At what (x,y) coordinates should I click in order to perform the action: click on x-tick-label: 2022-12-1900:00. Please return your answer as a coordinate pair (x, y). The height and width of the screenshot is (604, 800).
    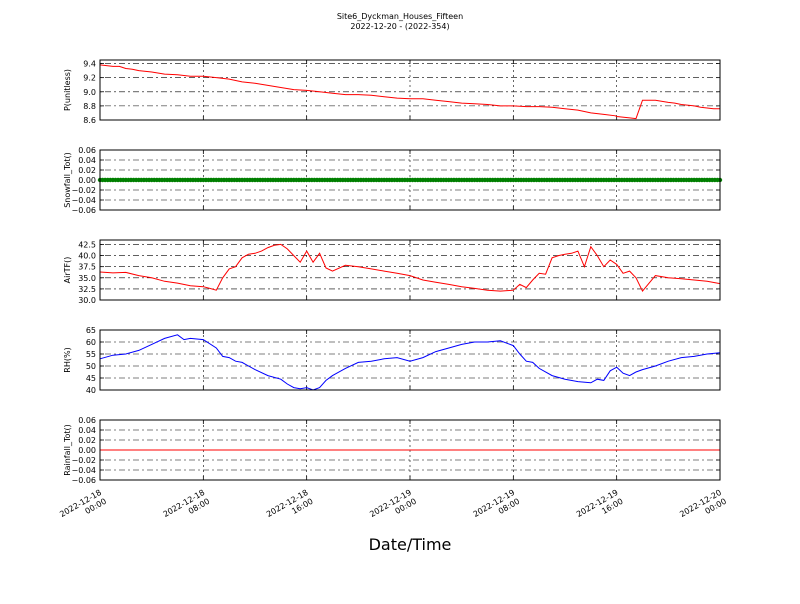
    Looking at the image, I should click on (393, 508).